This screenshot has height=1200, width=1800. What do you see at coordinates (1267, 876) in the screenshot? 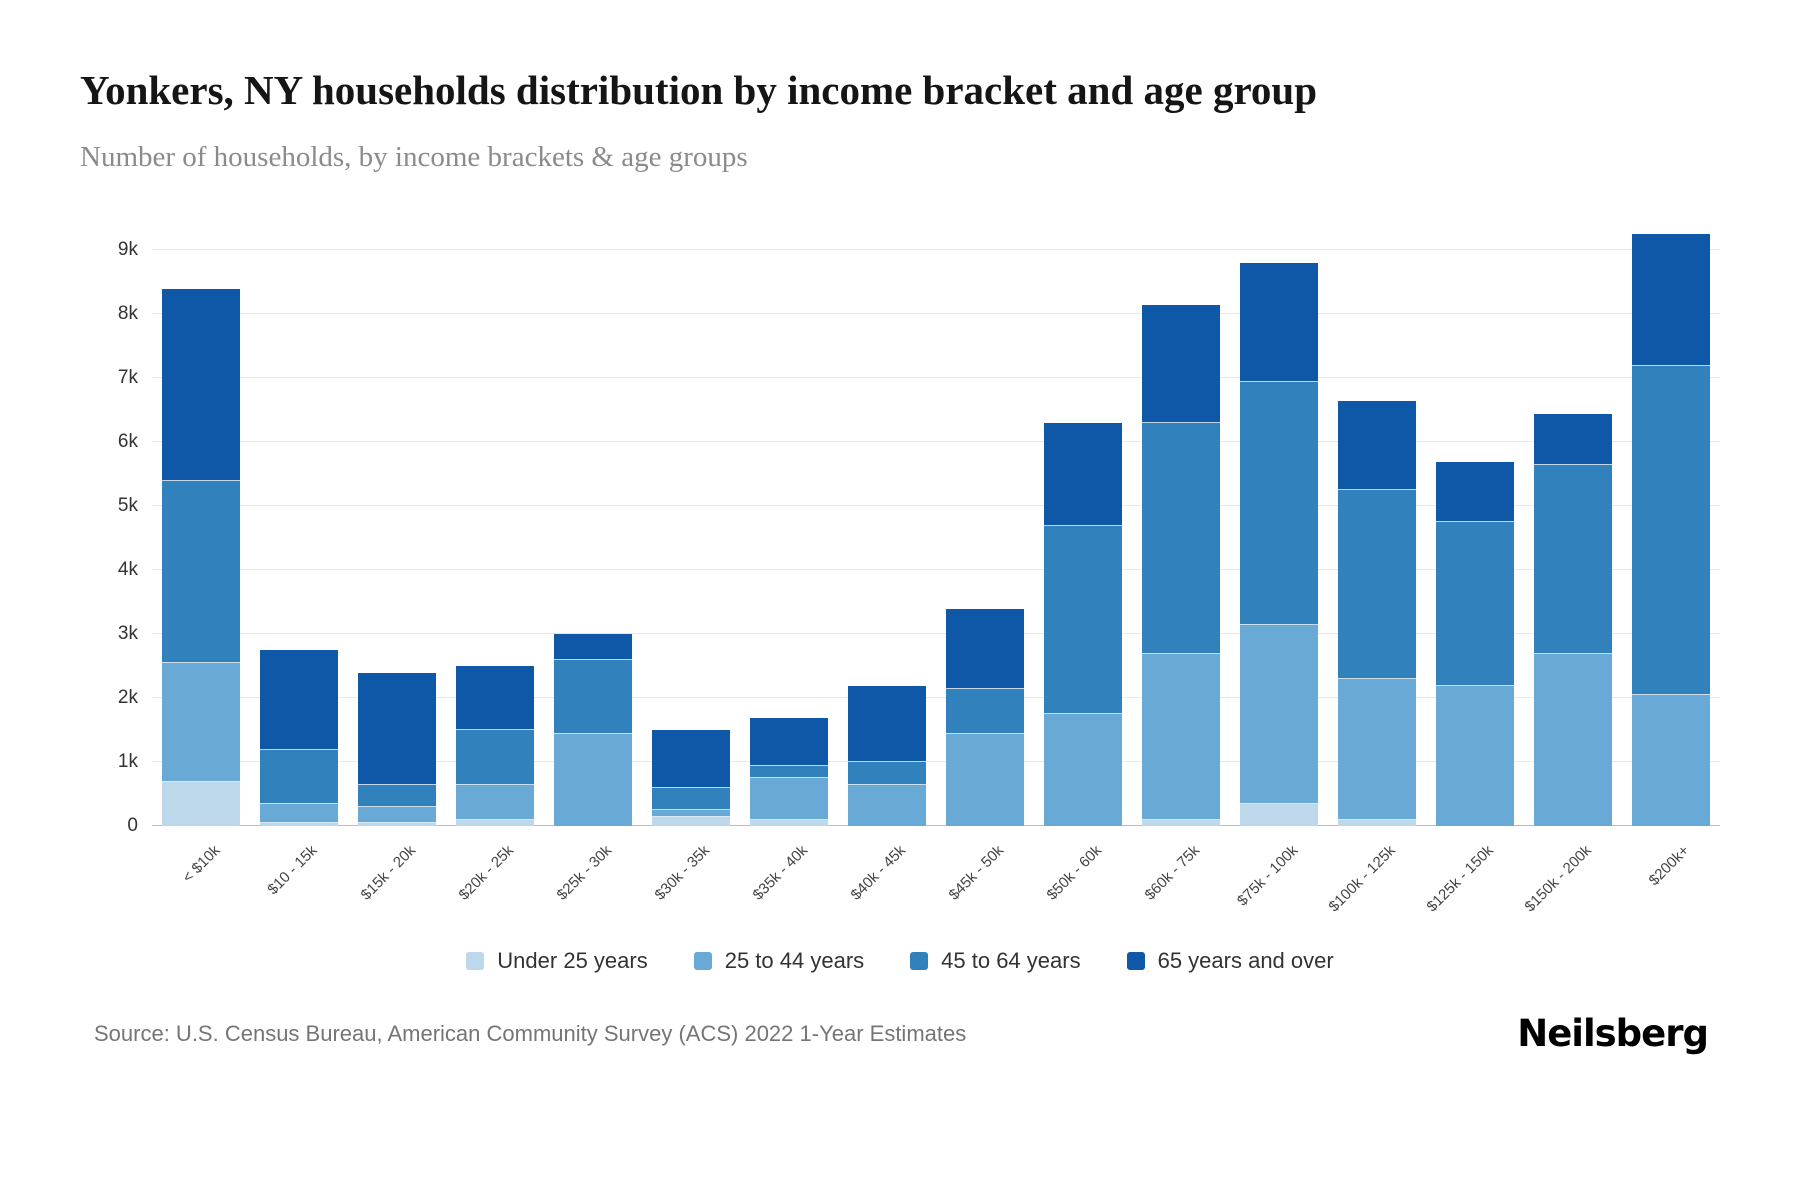
I see `x-tick-label: $75k - 100k` at bounding box center [1267, 876].